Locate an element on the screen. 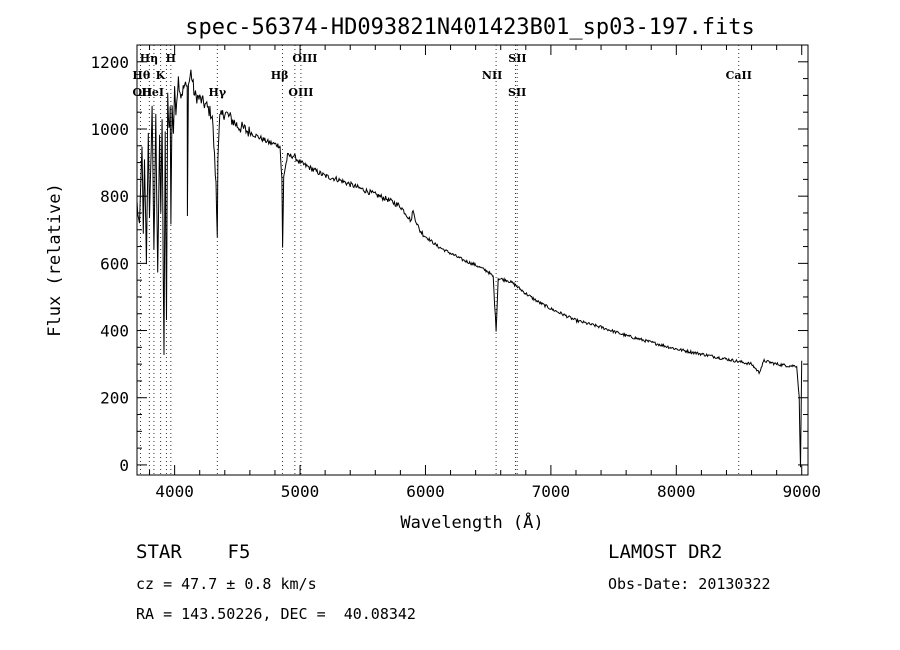 The height and width of the screenshot is (650, 900). y-tick-label: 800 is located at coordinates (114, 196).